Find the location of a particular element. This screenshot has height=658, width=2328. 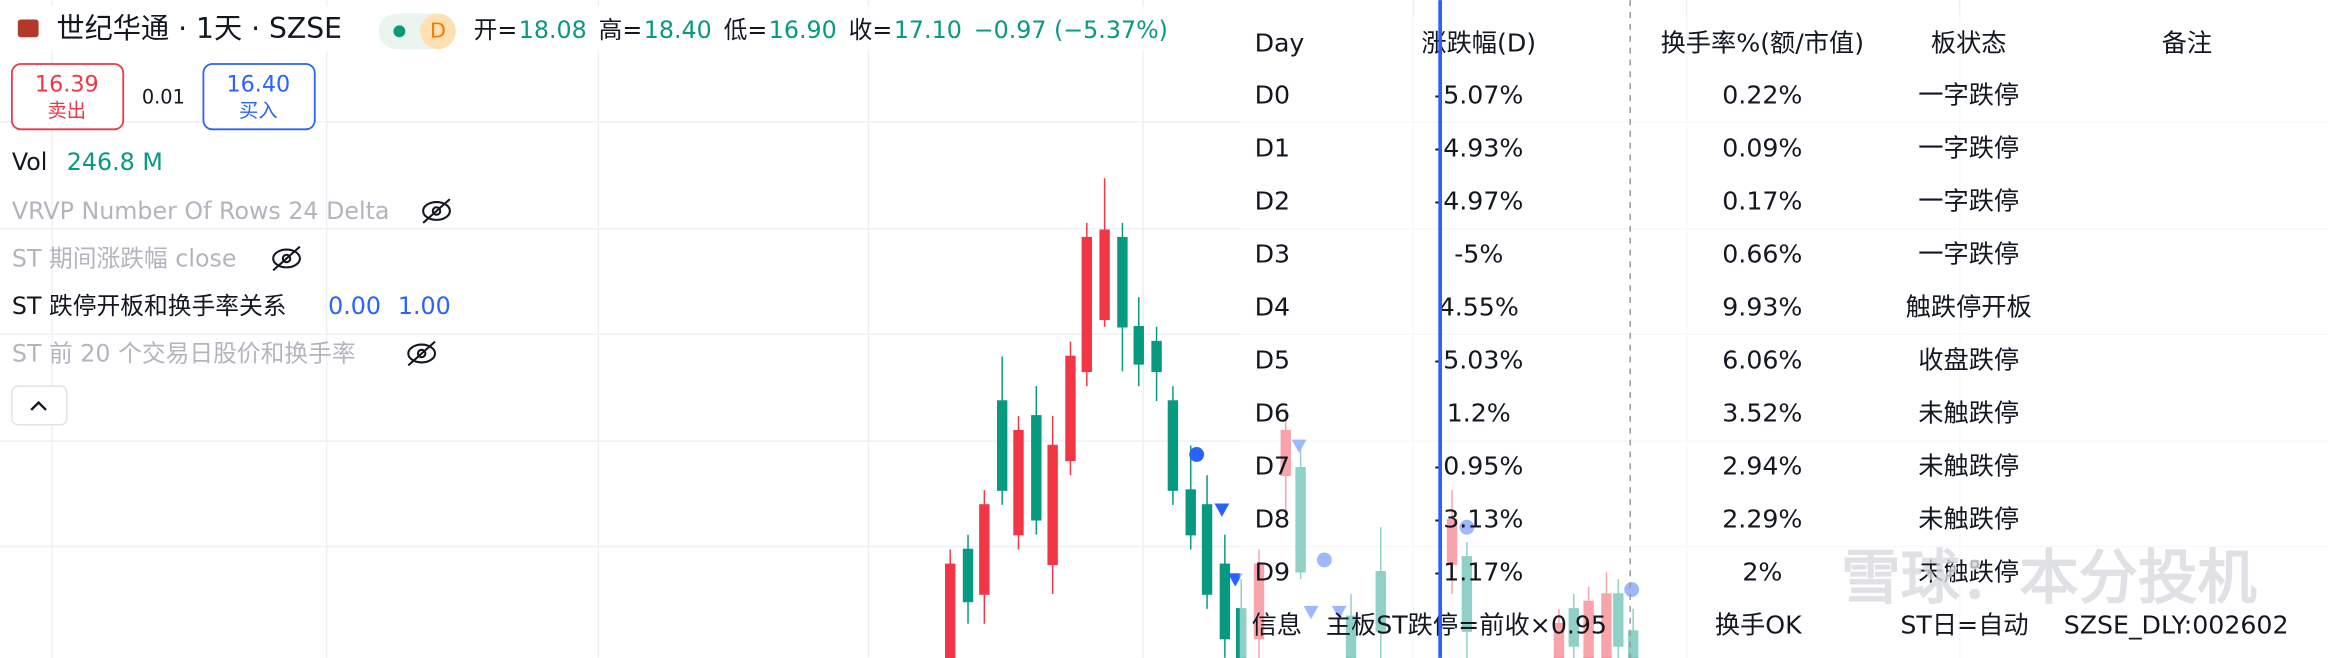

indicator-value: 1.00 is located at coordinates (424, 306).